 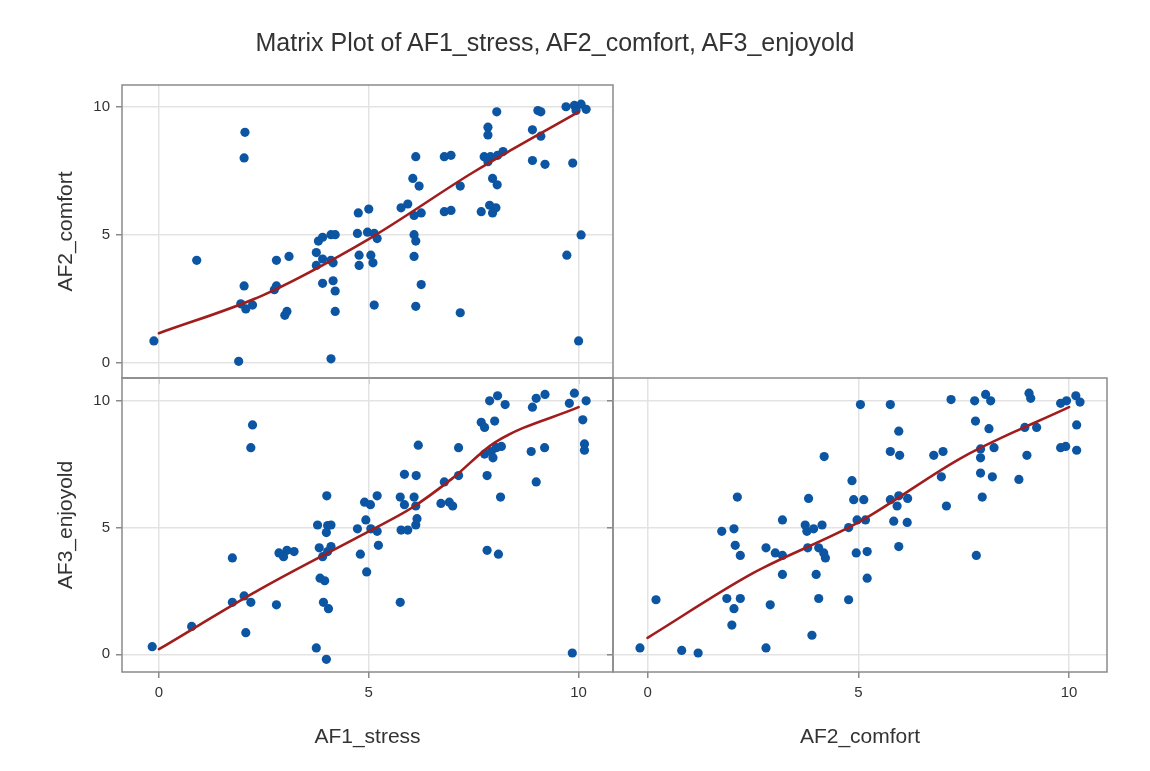 I want to click on y-axis-title: AF2_comfort, so click(x=65, y=231).